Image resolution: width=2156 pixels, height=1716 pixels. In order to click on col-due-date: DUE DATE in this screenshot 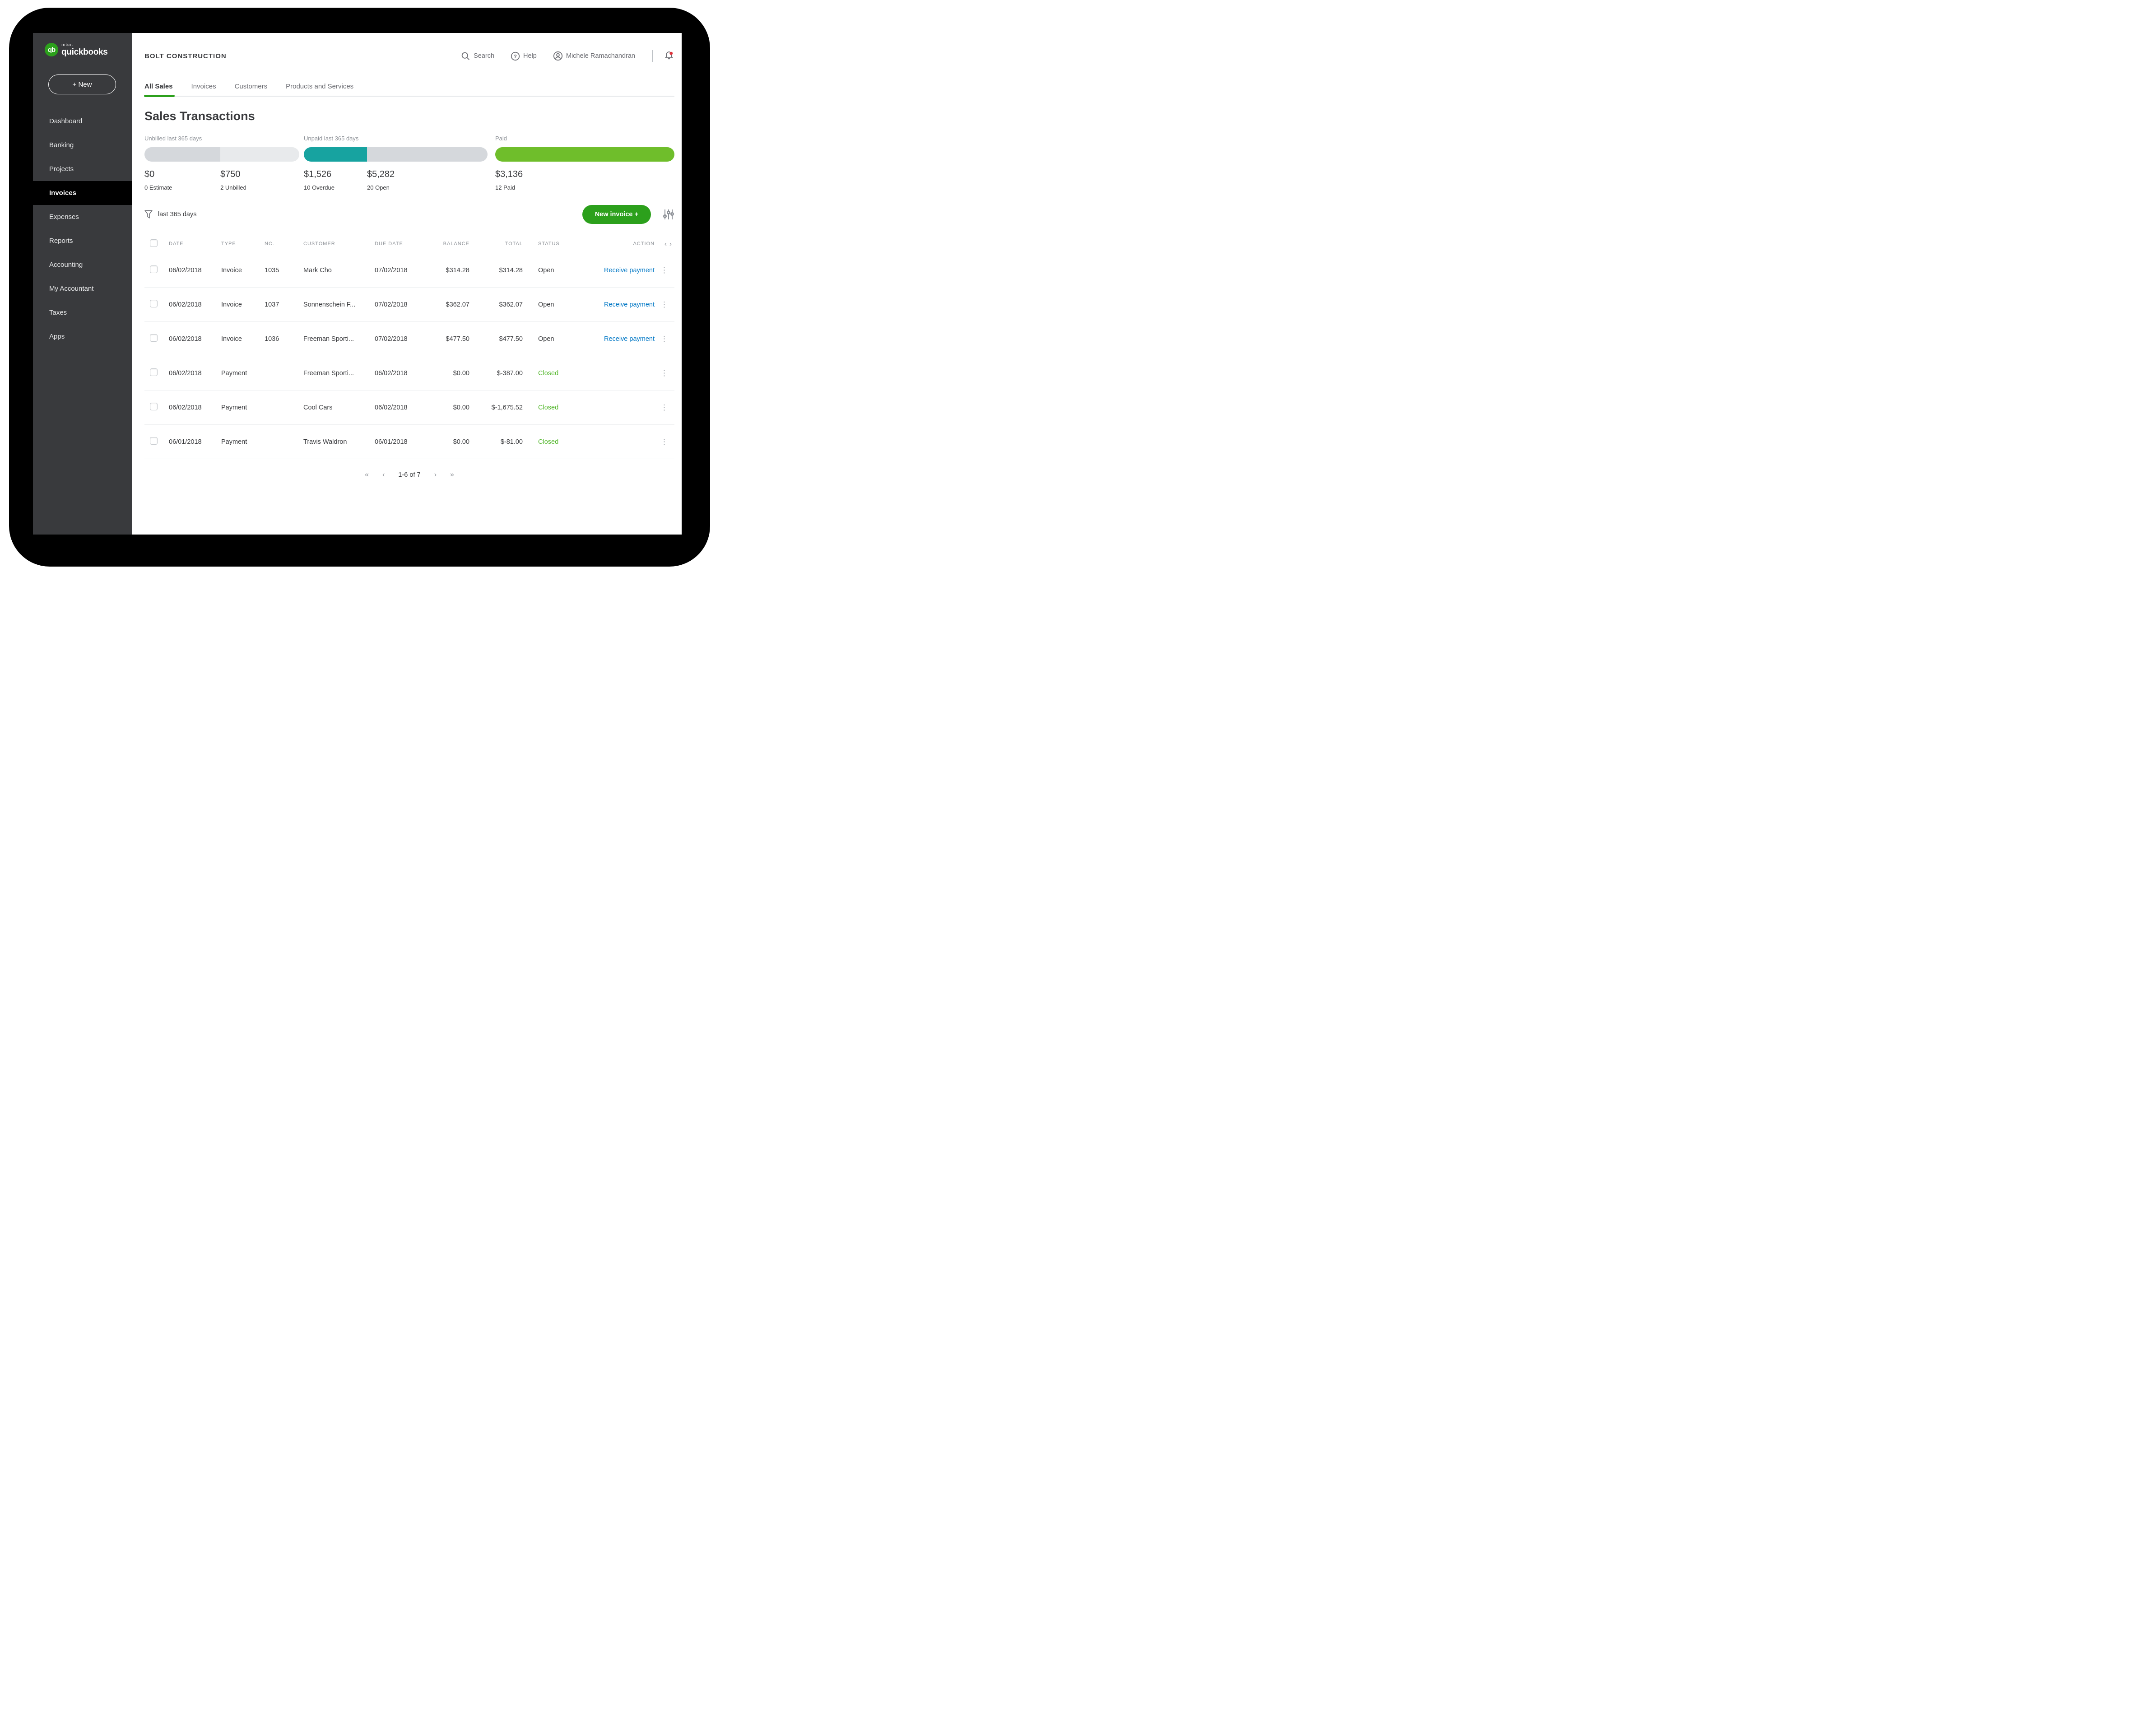, I will do `click(389, 243)`.